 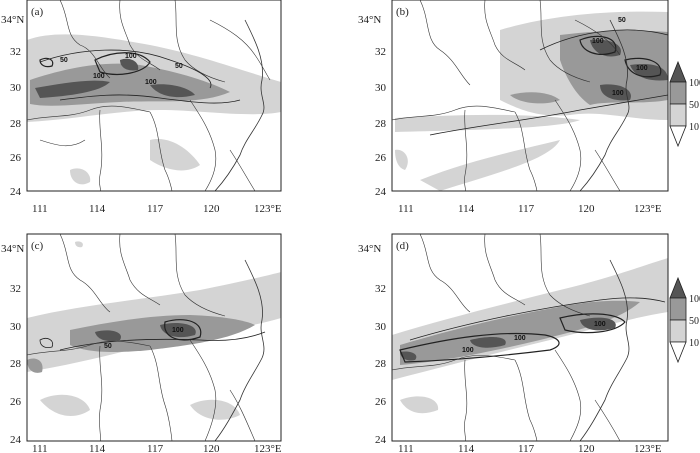 I want to click on colorbar-bottom-label: 100, so click(x=694, y=299).